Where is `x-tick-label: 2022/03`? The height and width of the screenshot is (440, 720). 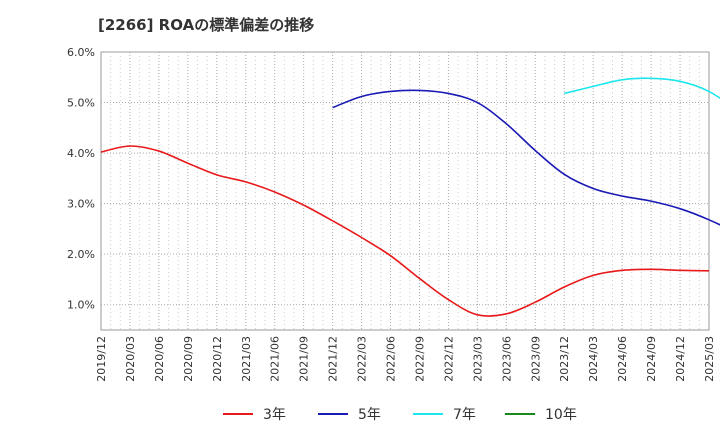 x-tick-label: 2022/03 is located at coordinates (362, 359).